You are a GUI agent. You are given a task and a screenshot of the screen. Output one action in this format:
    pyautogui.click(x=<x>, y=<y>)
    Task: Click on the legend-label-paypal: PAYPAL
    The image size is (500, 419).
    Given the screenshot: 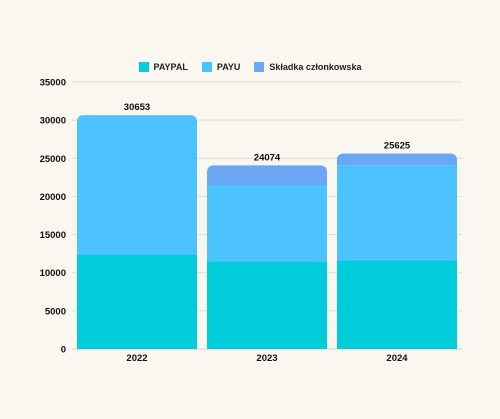 What is the action you would take?
    pyautogui.click(x=170, y=67)
    